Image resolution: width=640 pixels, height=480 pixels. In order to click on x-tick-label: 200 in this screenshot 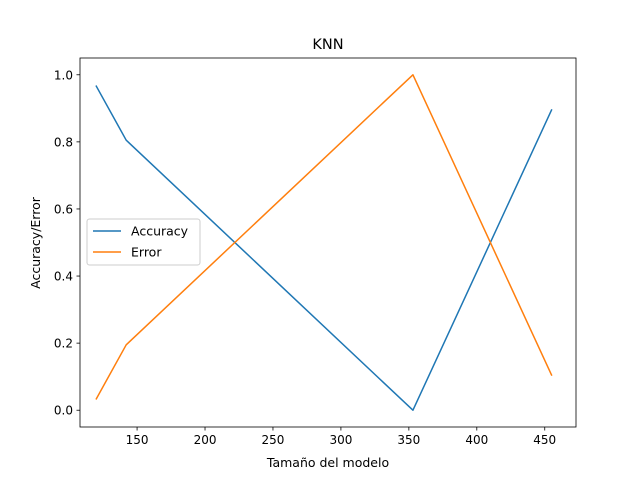, I will do `click(205, 440)`.